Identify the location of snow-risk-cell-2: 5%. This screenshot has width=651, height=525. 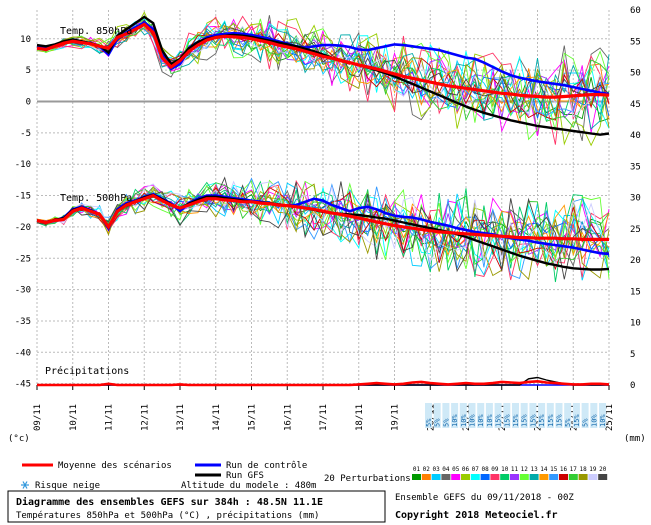
(446, 415).